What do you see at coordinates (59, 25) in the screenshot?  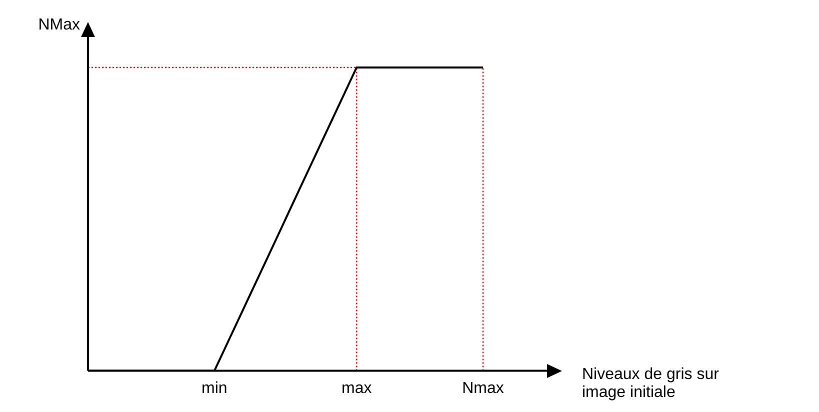 I see `y-axis-title: NMax` at bounding box center [59, 25].